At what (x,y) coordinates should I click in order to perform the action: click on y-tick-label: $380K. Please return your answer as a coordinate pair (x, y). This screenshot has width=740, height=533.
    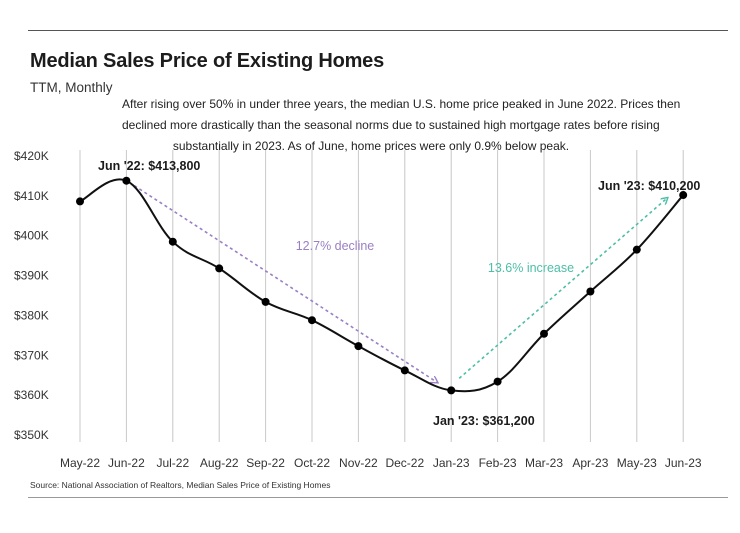
    Looking at the image, I should click on (31, 315).